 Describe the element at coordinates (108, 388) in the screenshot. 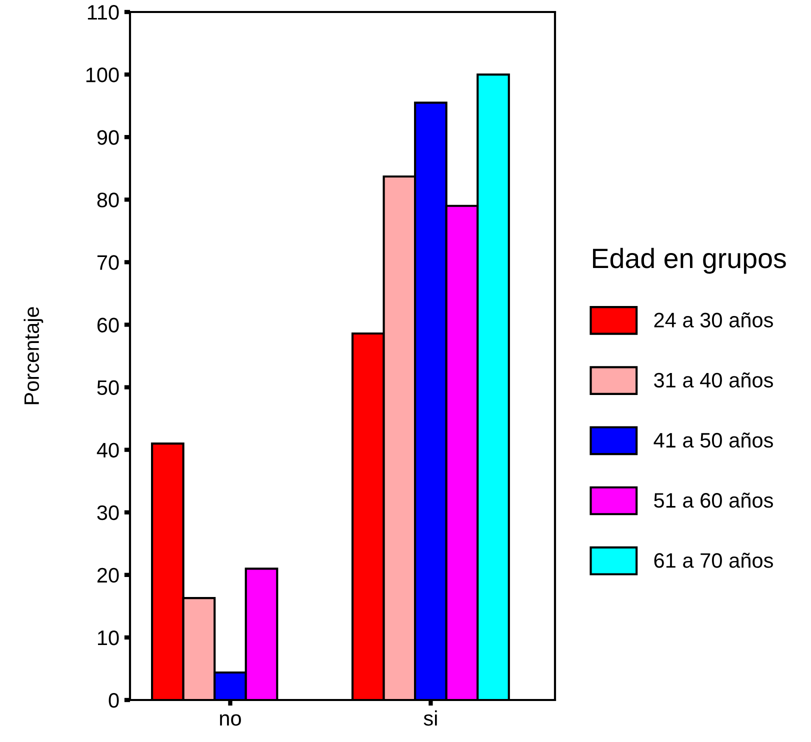

I see `y-tick-label: 50` at that location.